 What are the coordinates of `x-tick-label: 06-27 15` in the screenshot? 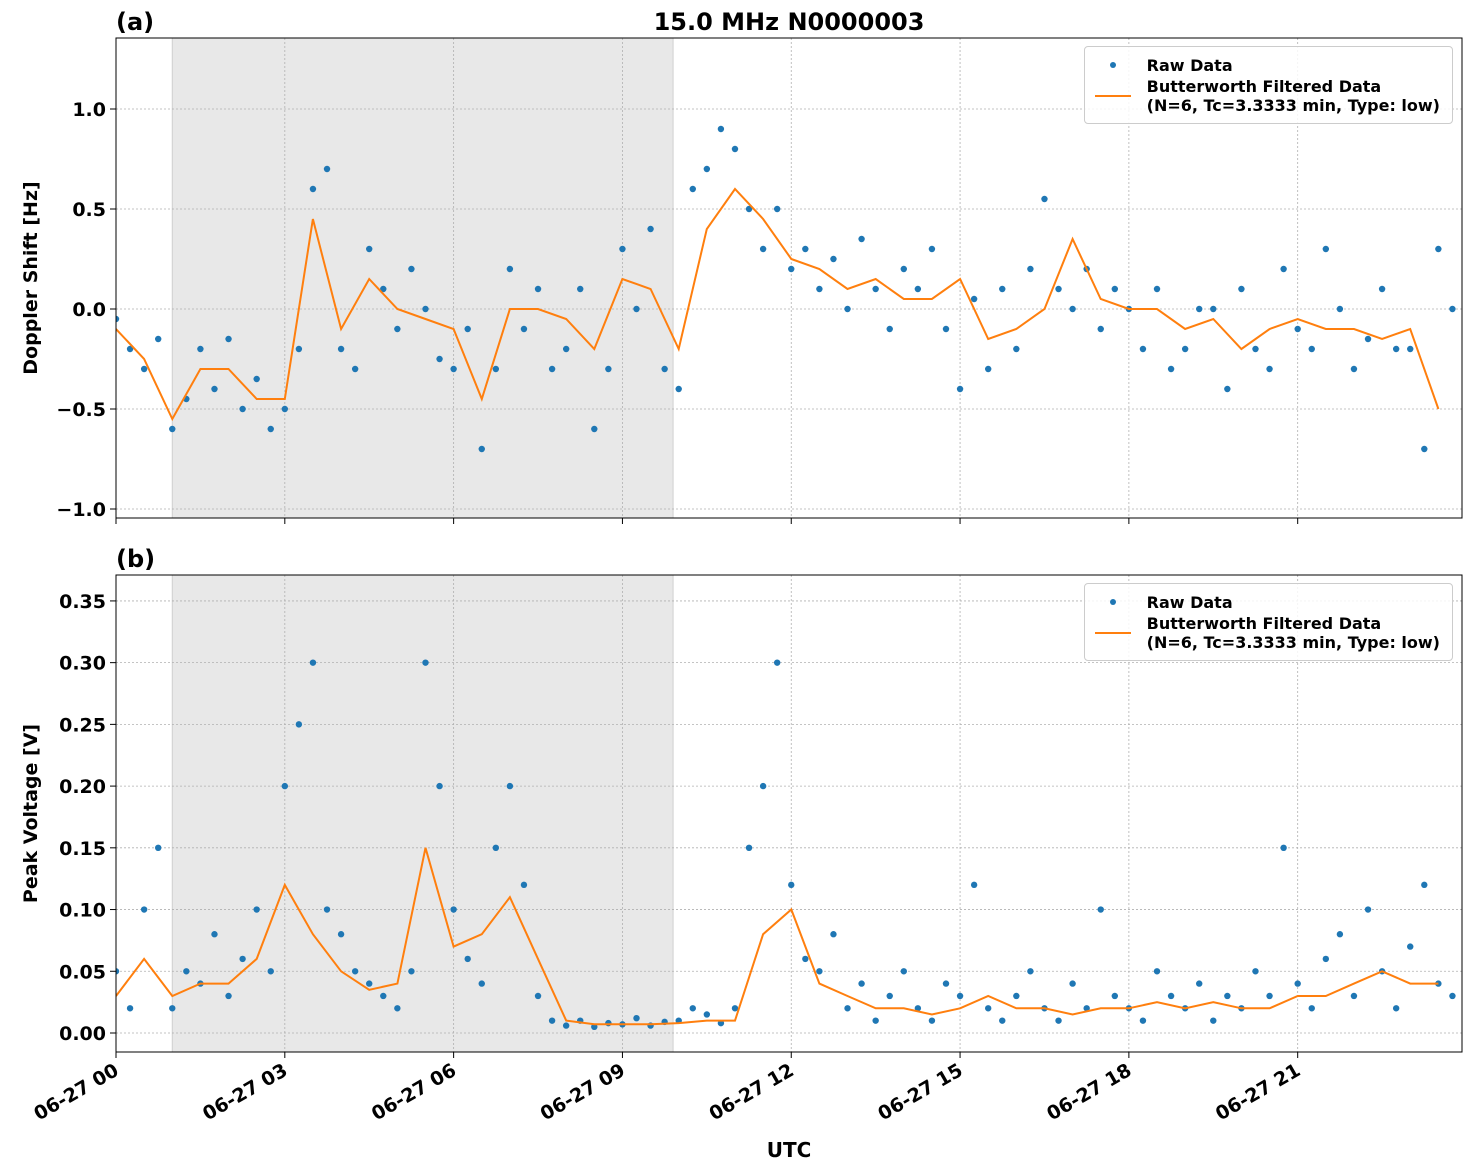 It's located at (920, 1092).